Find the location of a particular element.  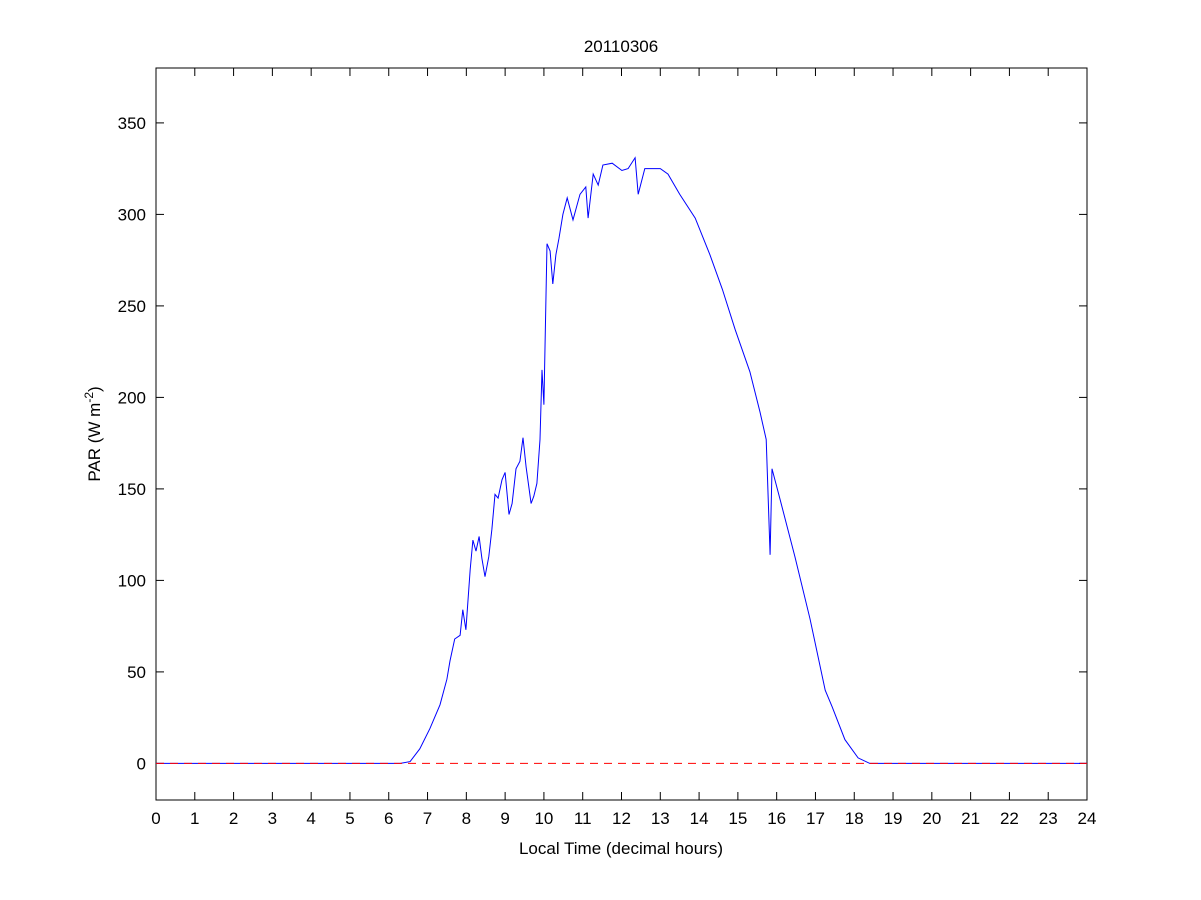

y-tick-label: 300 is located at coordinates (132, 214).